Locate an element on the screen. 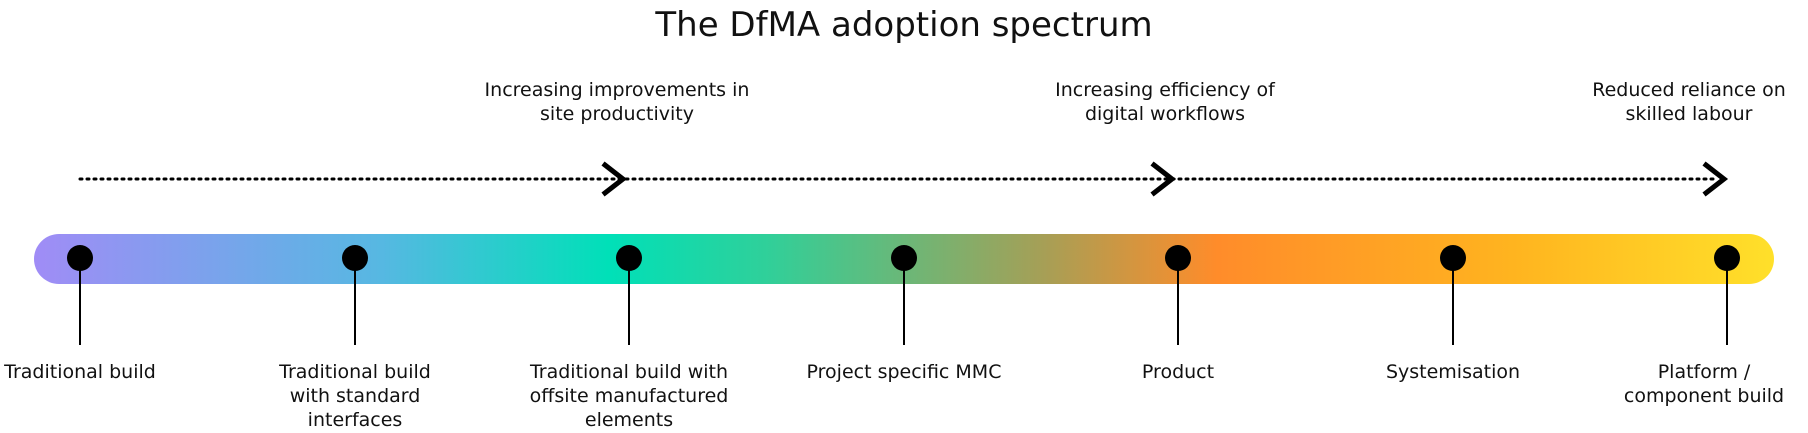 The width and height of the screenshot is (1808, 433). annotation-line: skilled labour is located at coordinates (1689, 114).